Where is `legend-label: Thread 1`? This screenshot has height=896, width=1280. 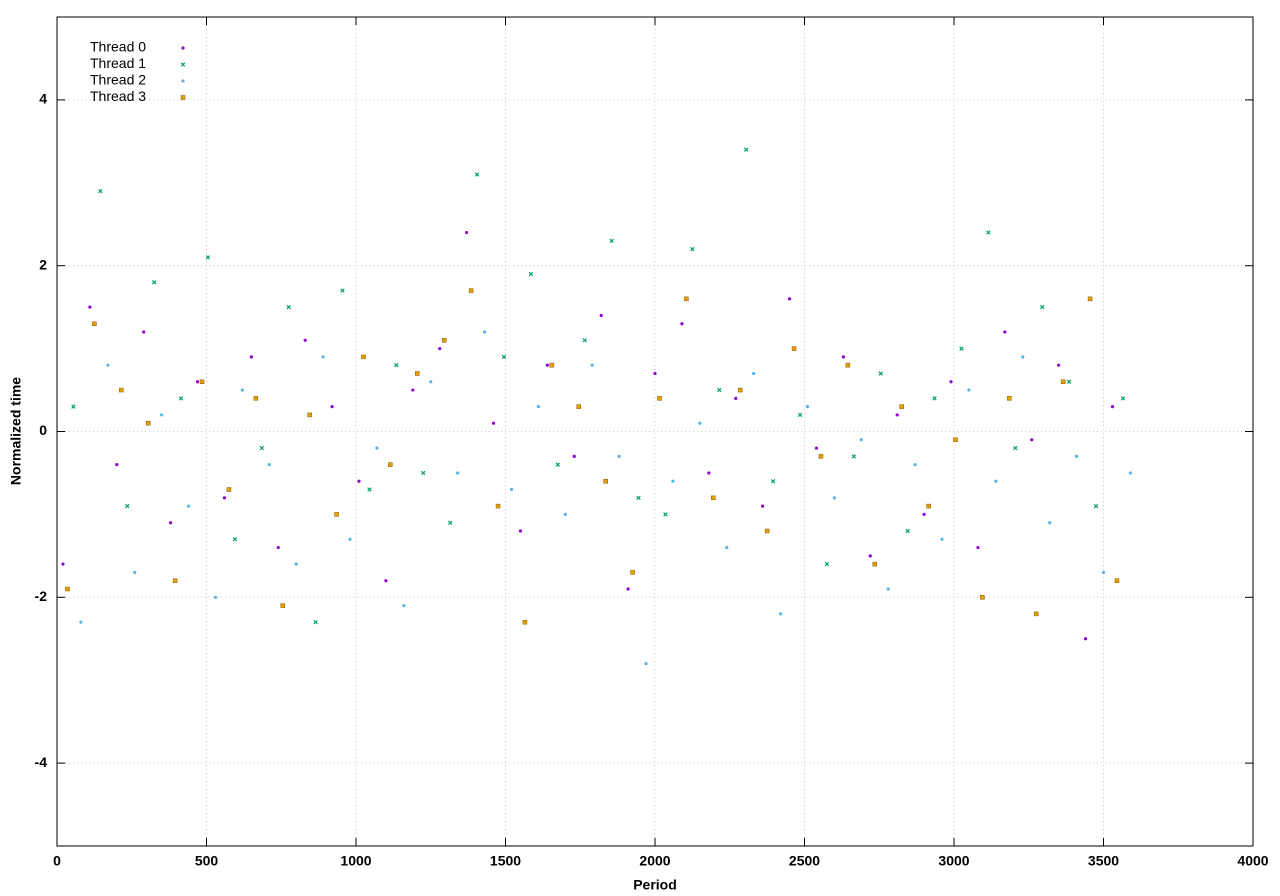 legend-label: Thread 1 is located at coordinates (118, 63).